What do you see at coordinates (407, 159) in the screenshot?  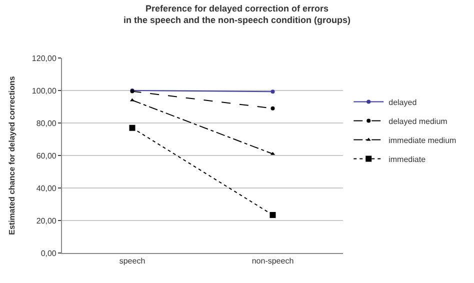 I see `legend-label: immediate` at bounding box center [407, 159].